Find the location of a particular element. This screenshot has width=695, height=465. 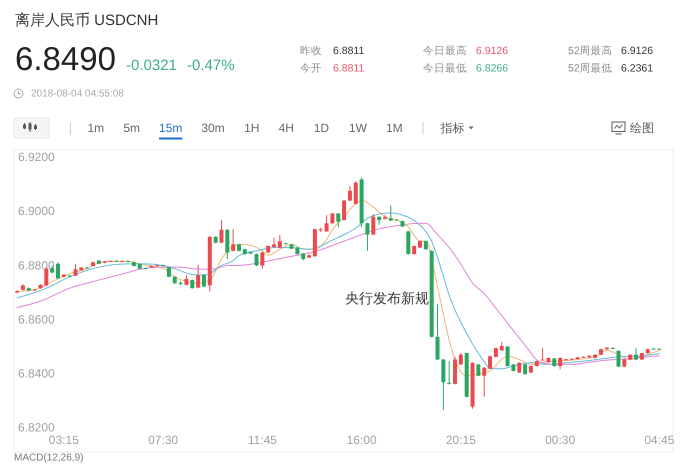

text: 30m is located at coordinates (213, 128).